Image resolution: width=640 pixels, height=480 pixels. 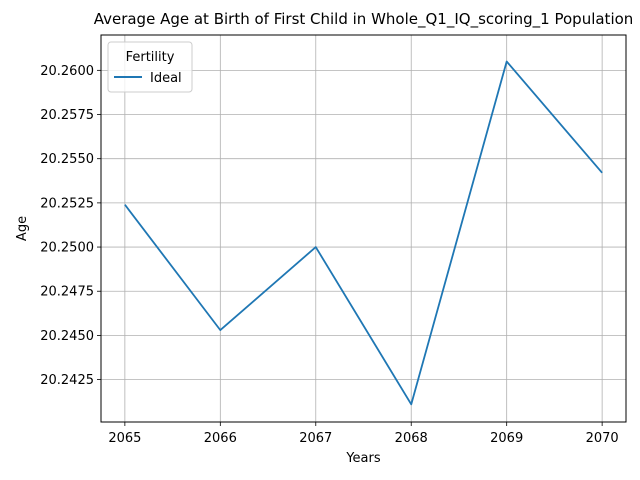 I want to click on x-tick-label: 2065, so click(x=124, y=438).